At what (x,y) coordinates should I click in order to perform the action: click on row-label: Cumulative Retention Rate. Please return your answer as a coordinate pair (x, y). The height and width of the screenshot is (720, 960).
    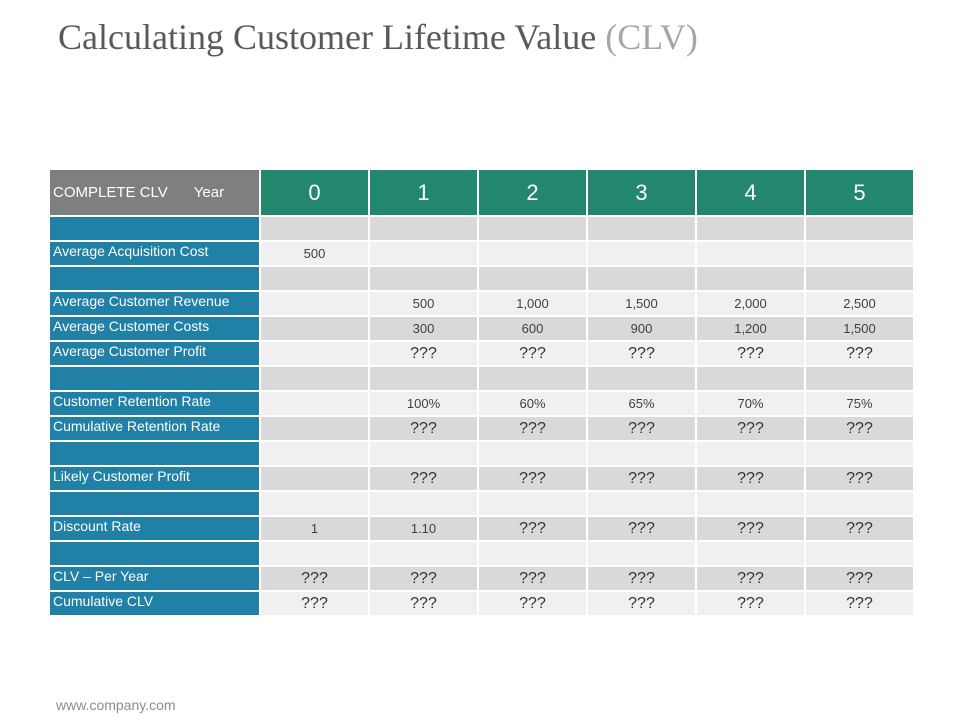
    Looking at the image, I should click on (154, 428).